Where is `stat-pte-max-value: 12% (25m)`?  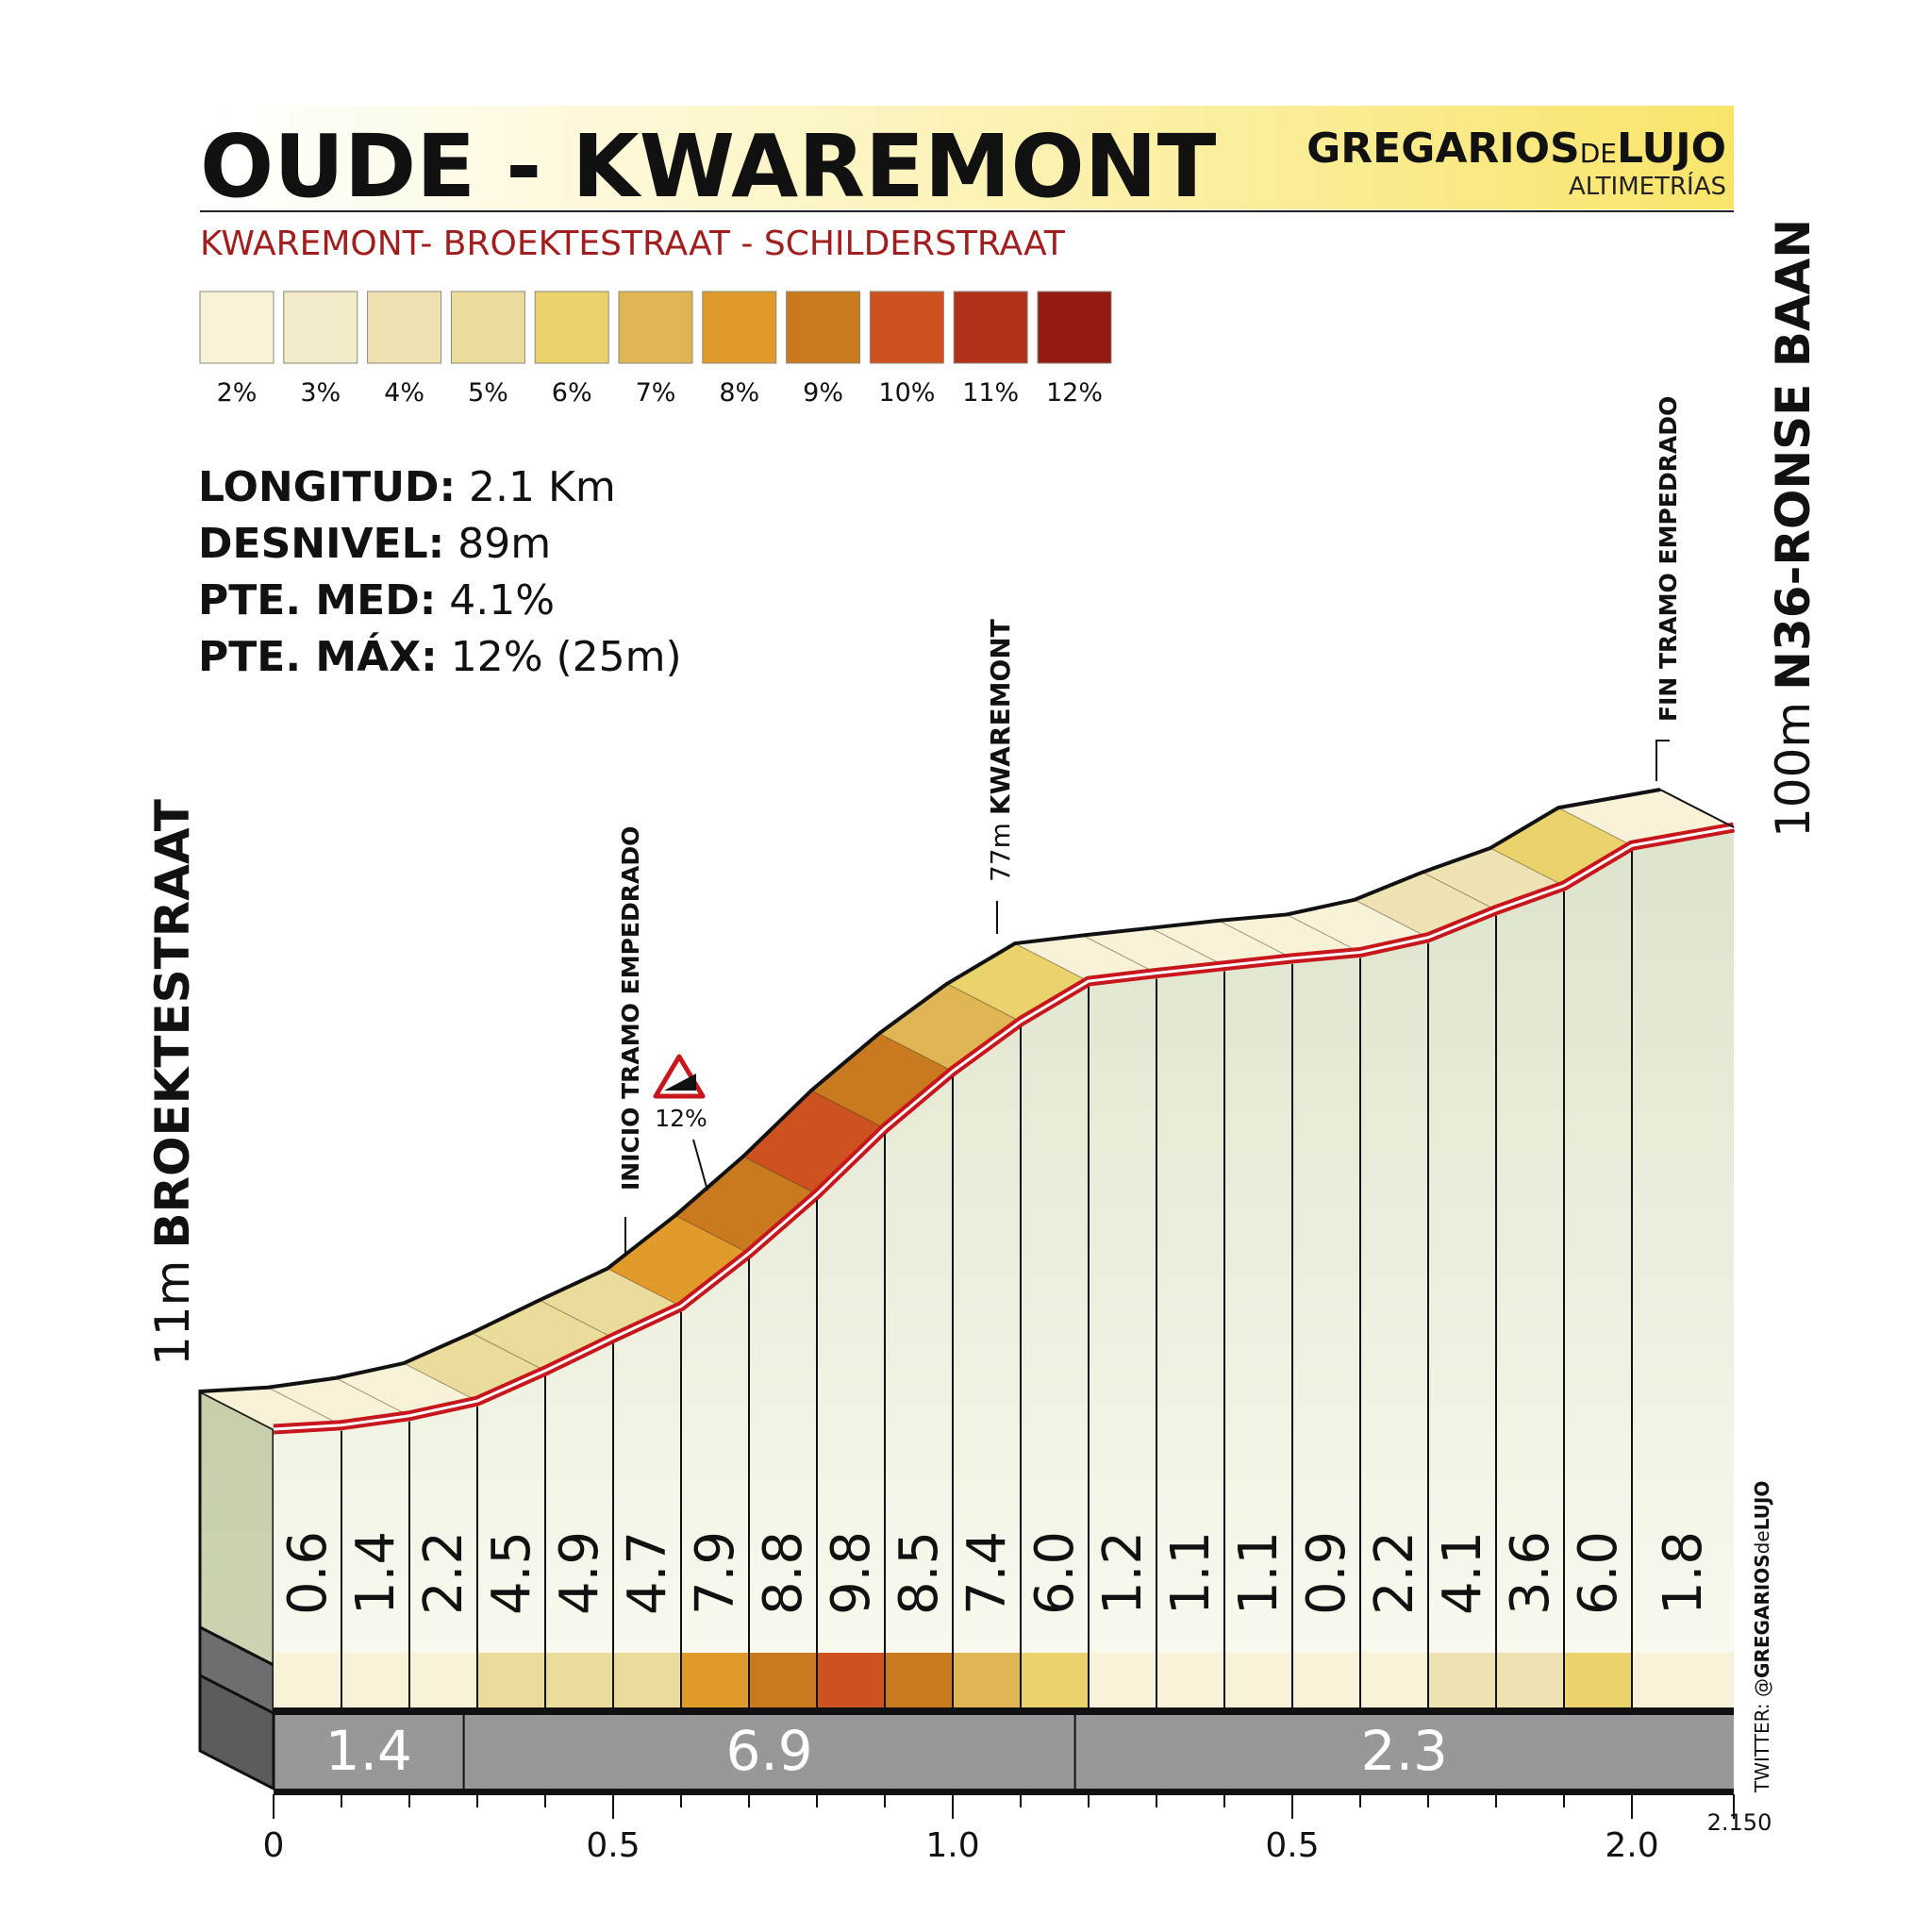
stat-pte-max-value: 12% (25m) is located at coordinates (560, 657).